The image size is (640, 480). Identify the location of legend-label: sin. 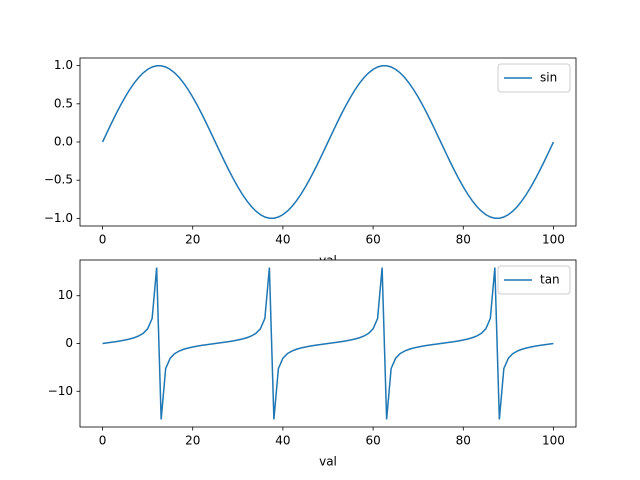
(548, 78).